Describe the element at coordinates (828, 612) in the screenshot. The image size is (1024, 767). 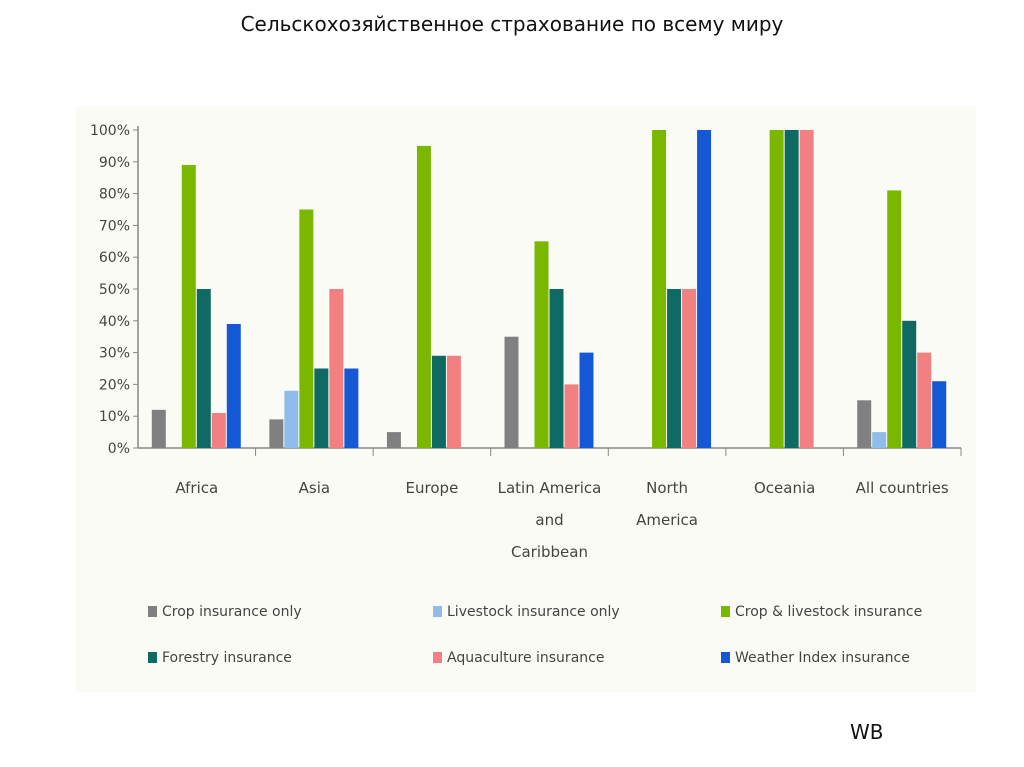
I see `legend-label: Crop & livestock insurance` at that location.